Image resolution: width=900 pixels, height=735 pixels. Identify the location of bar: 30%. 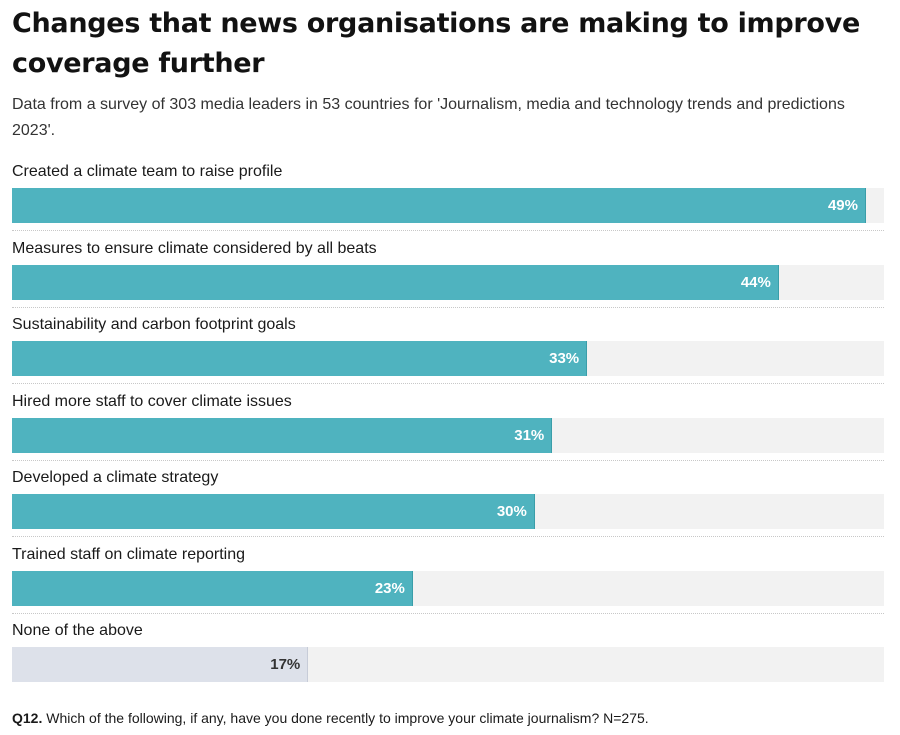
(273, 511).